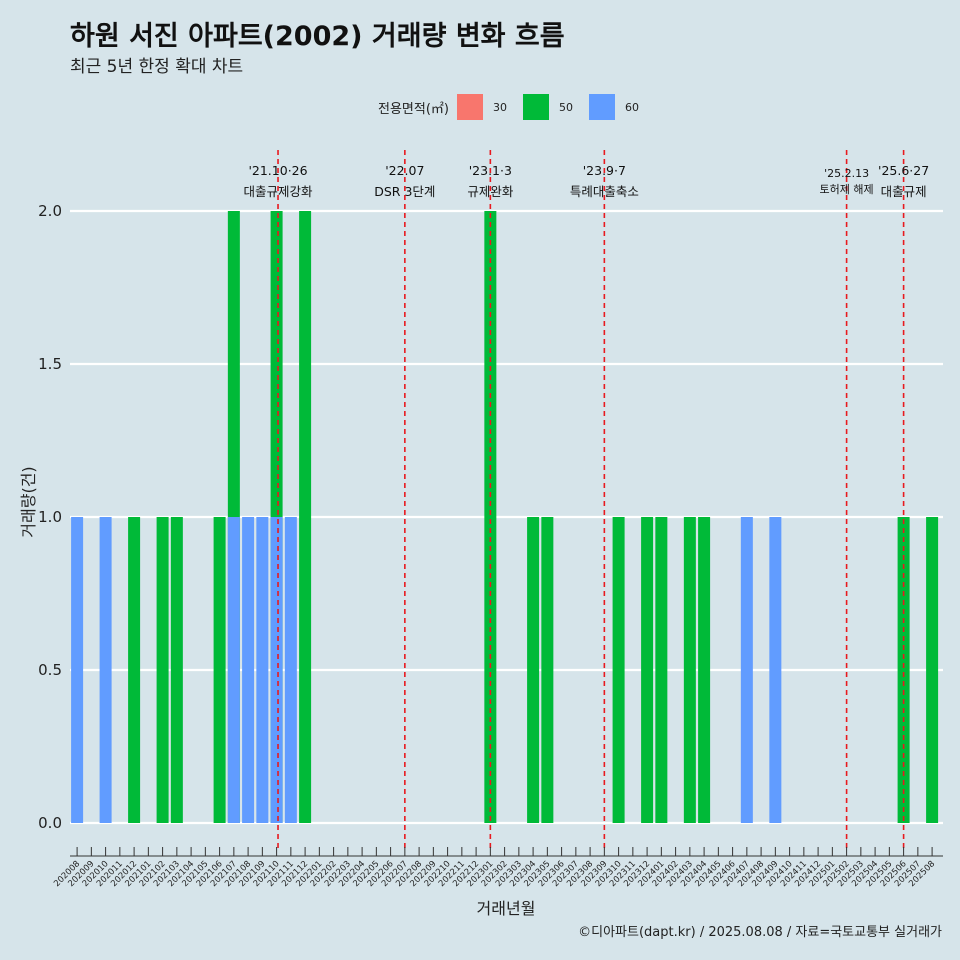 The image size is (960, 960). What do you see at coordinates (565, 107) in the screenshot?
I see `legend-label-50: 50` at bounding box center [565, 107].